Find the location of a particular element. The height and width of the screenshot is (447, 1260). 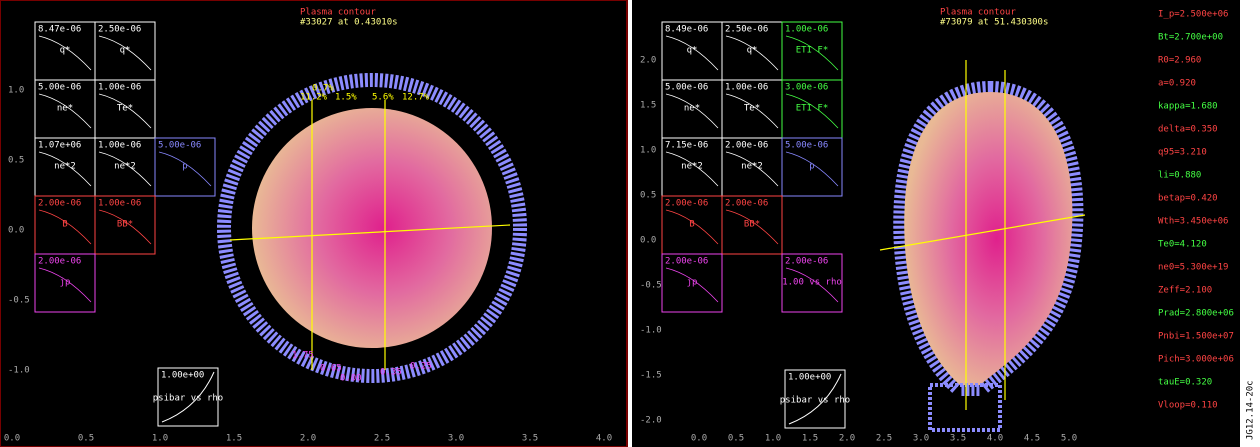

sidebar-line: Pich=3.000e+06 is located at coordinates (1196, 360).